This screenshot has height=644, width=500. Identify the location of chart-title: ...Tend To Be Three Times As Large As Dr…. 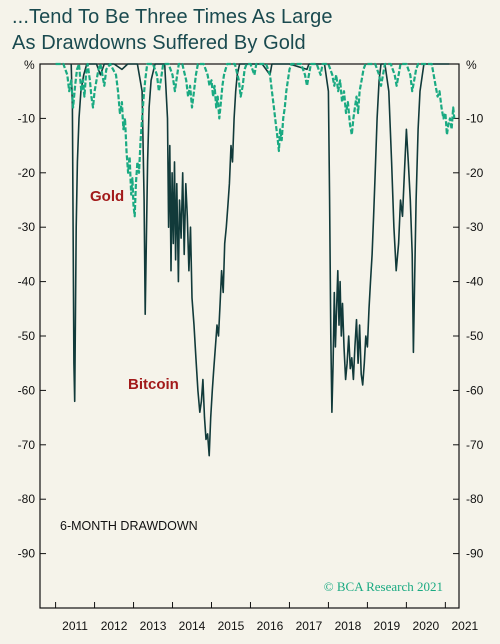
(172, 30).